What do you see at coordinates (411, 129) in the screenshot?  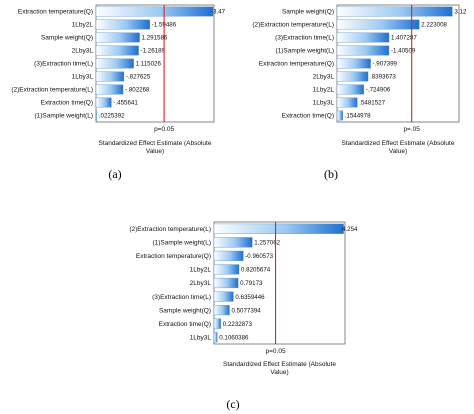 I see `p-value-label: p=.05` at bounding box center [411, 129].